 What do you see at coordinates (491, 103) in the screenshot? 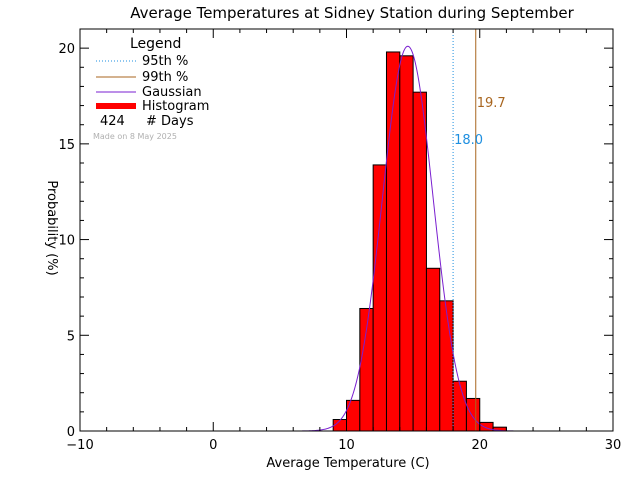
I see `percentile-99-label: 19.7` at bounding box center [491, 103].